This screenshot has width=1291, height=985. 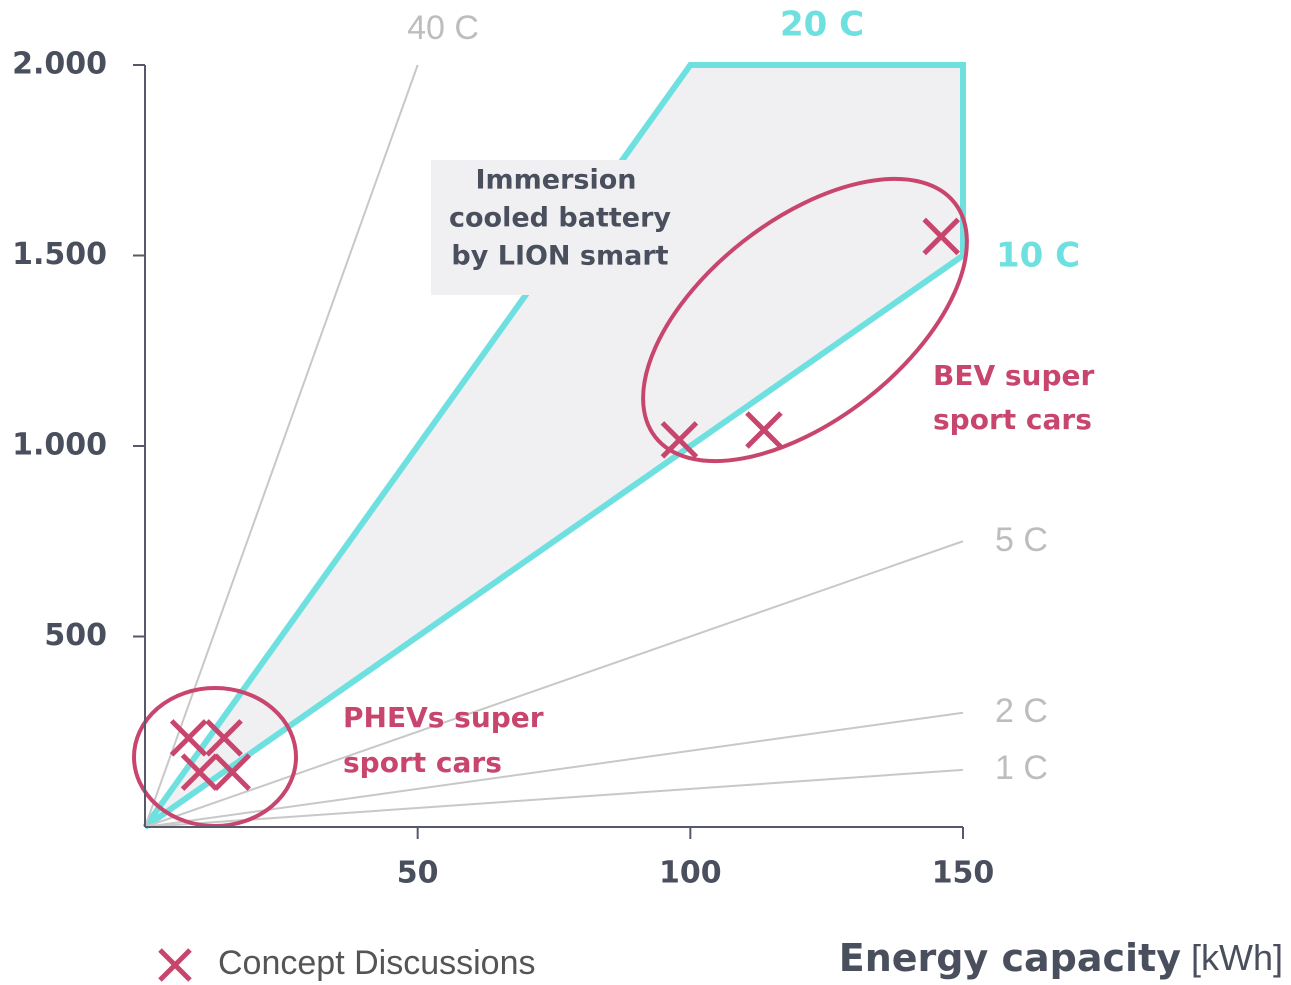 I want to click on region-edge-label: 20 C, so click(x=822, y=25).